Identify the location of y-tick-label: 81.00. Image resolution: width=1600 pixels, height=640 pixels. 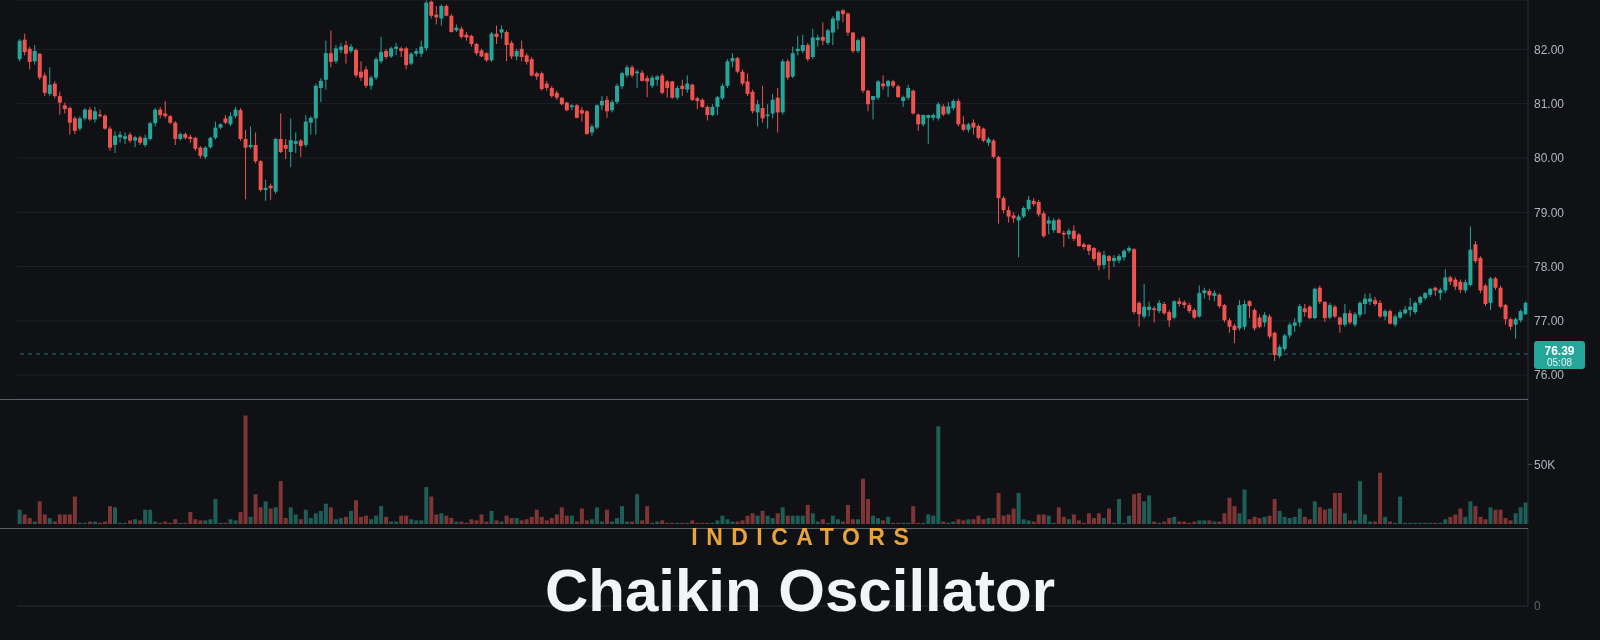
(1549, 103).